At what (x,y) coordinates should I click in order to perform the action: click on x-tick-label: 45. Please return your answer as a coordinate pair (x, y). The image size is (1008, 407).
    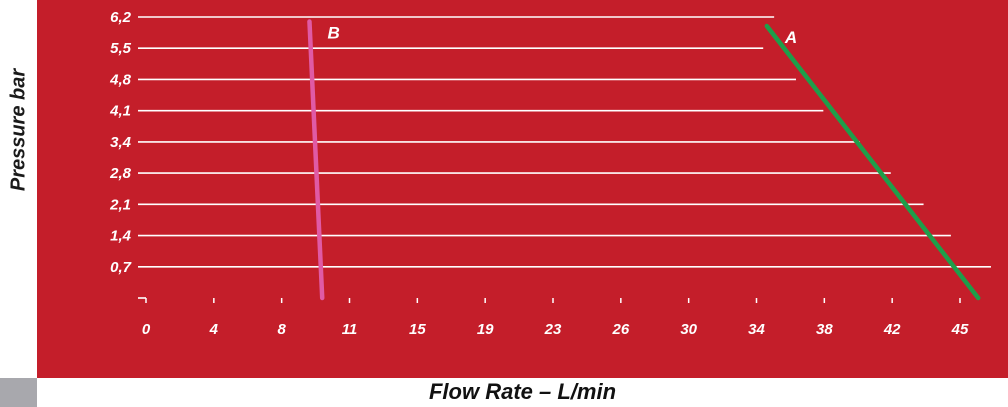
    Looking at the image, I should click on (960, 329).